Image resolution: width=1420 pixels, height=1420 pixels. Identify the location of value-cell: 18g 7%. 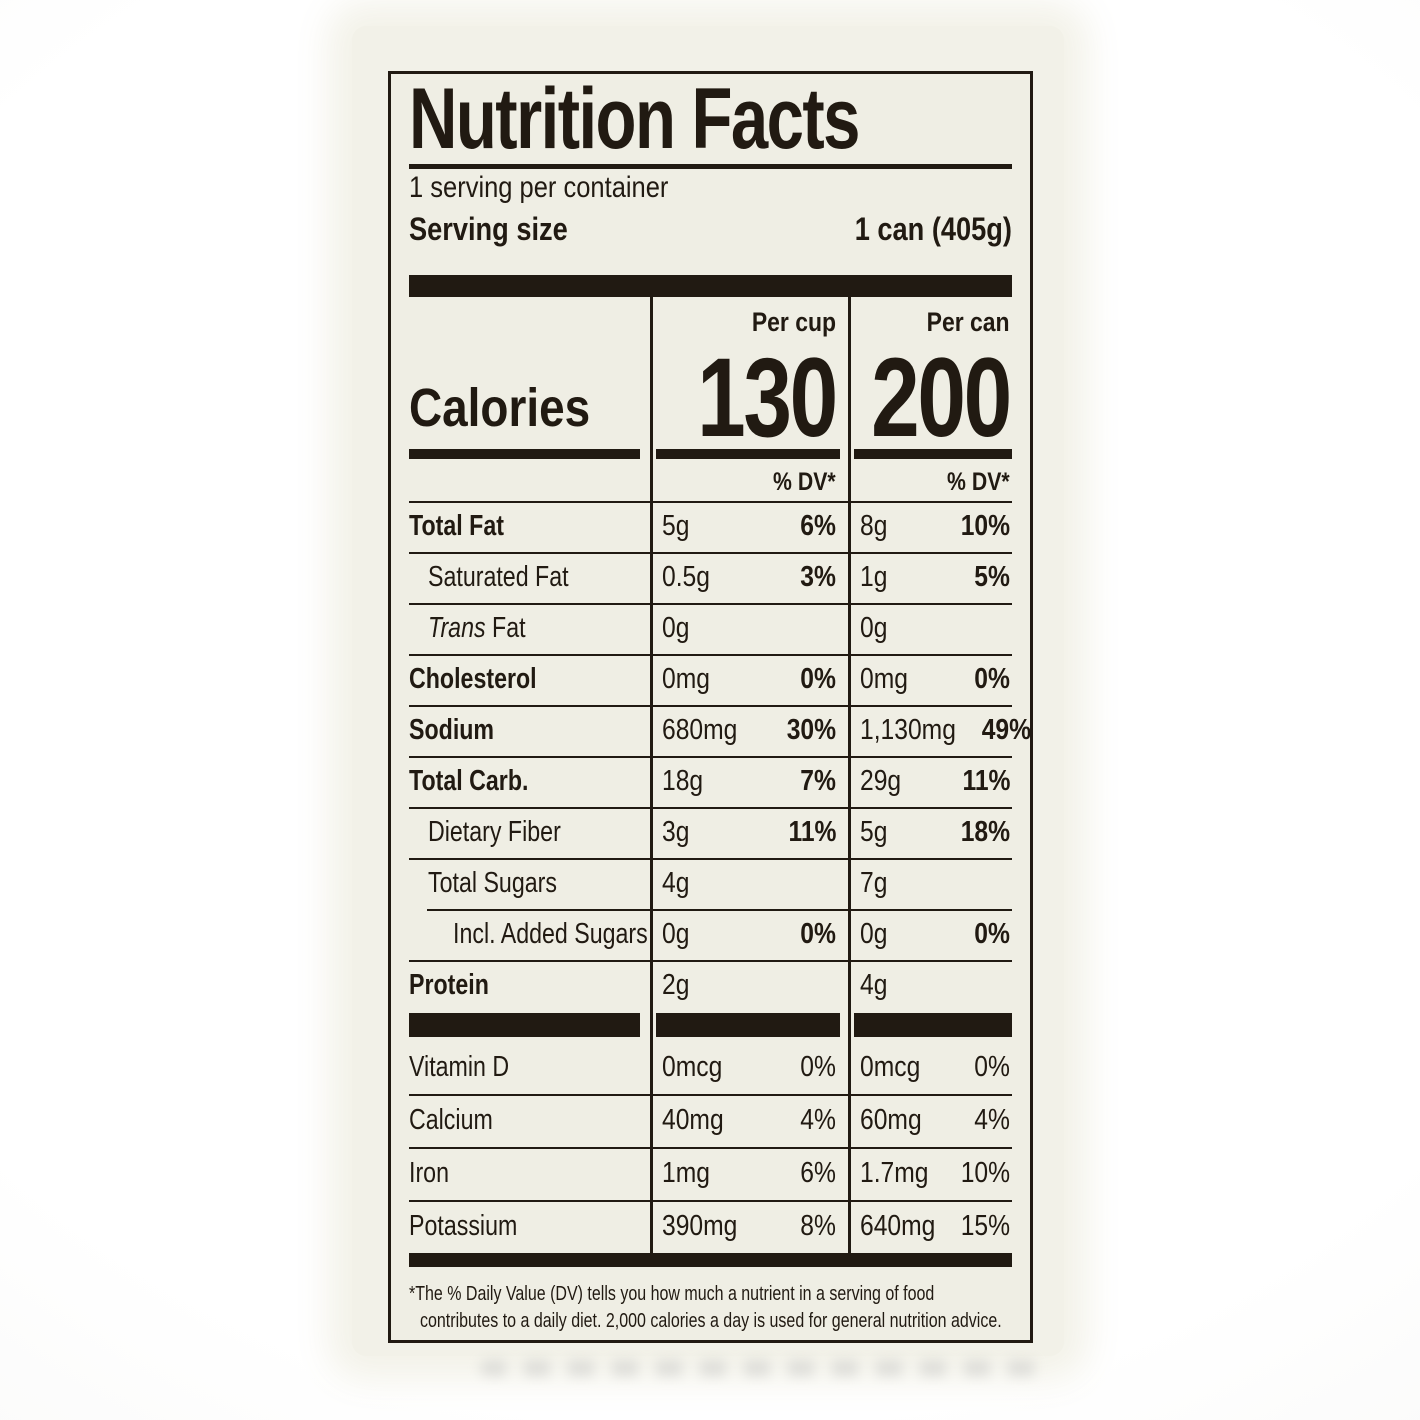
(749, 781).